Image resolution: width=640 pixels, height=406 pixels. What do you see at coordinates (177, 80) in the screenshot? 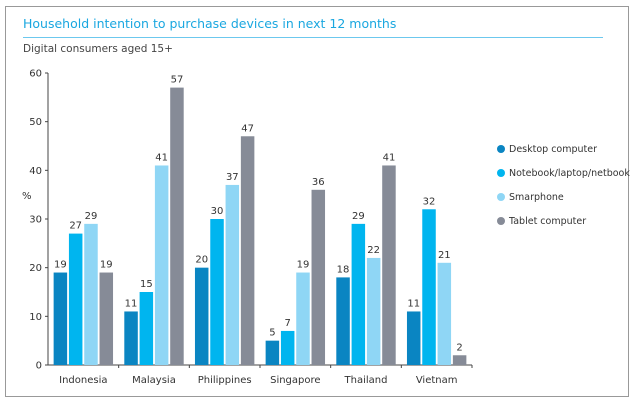
I see `data-label: 57` at bounding box center [177, 80].